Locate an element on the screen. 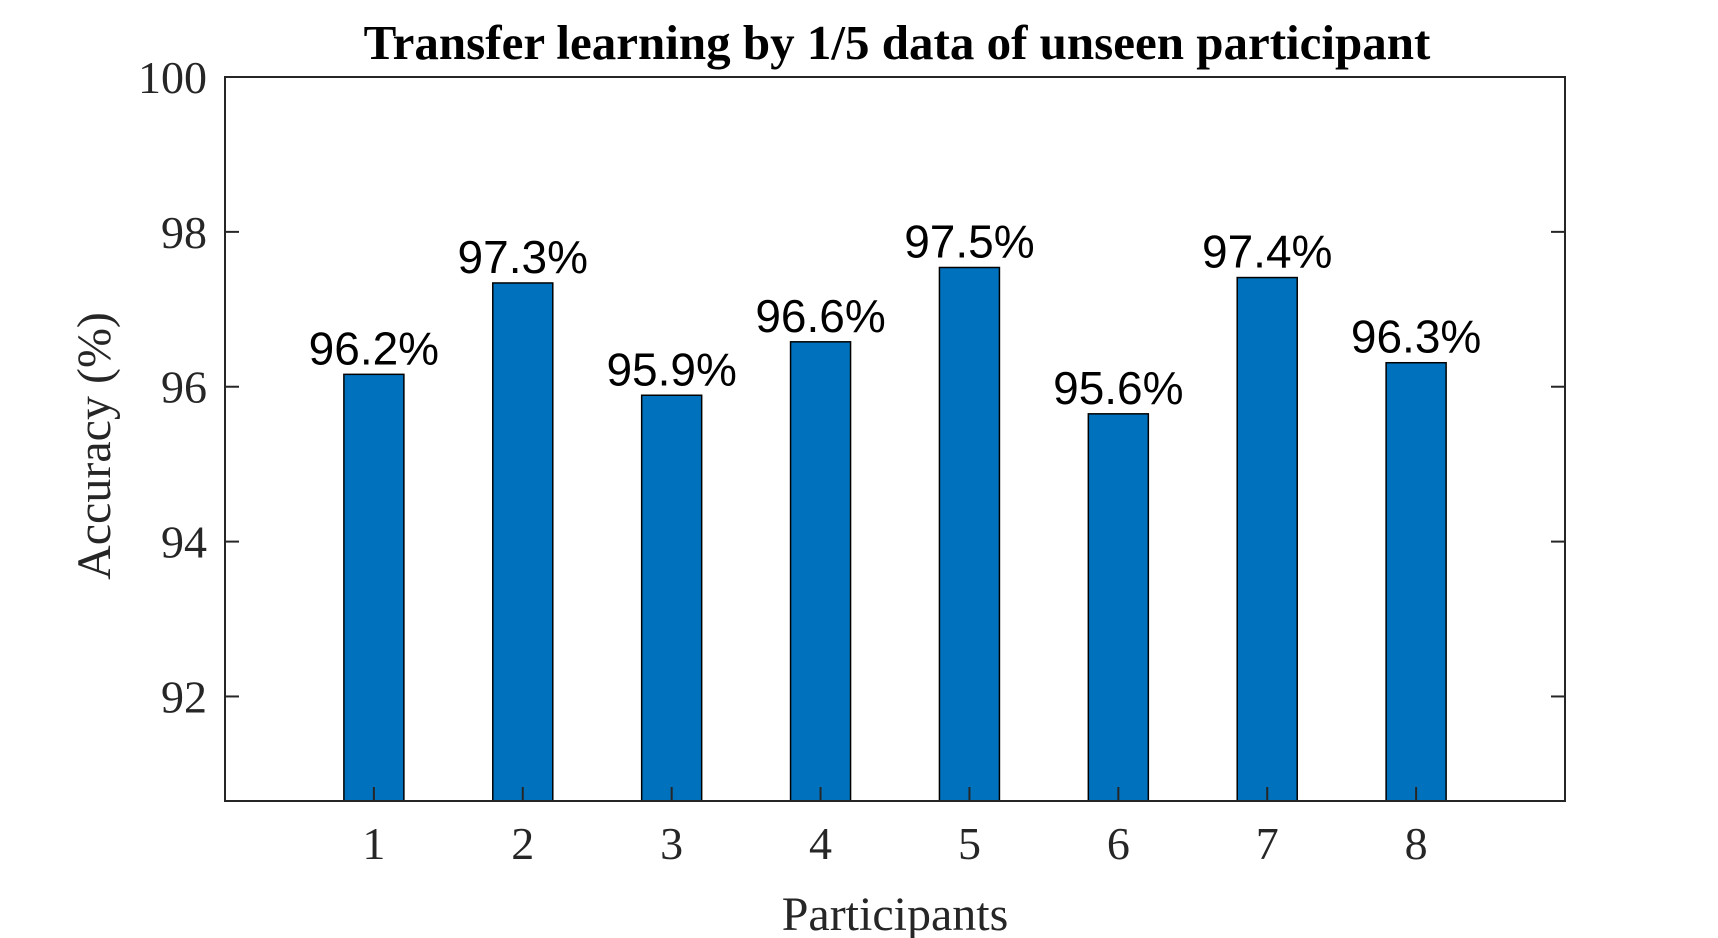  x-axis-title: Participants is located at coordinates (895, 913).